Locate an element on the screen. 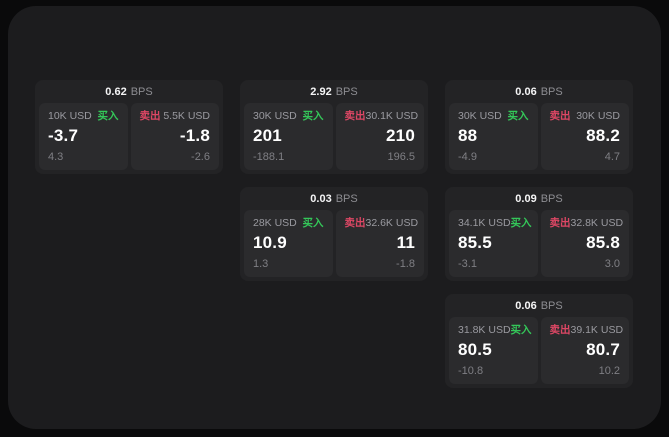 The width and height of the screenshot is (669, 437). sell-amount: 32.6K USD is located at coordinates (392, 223).